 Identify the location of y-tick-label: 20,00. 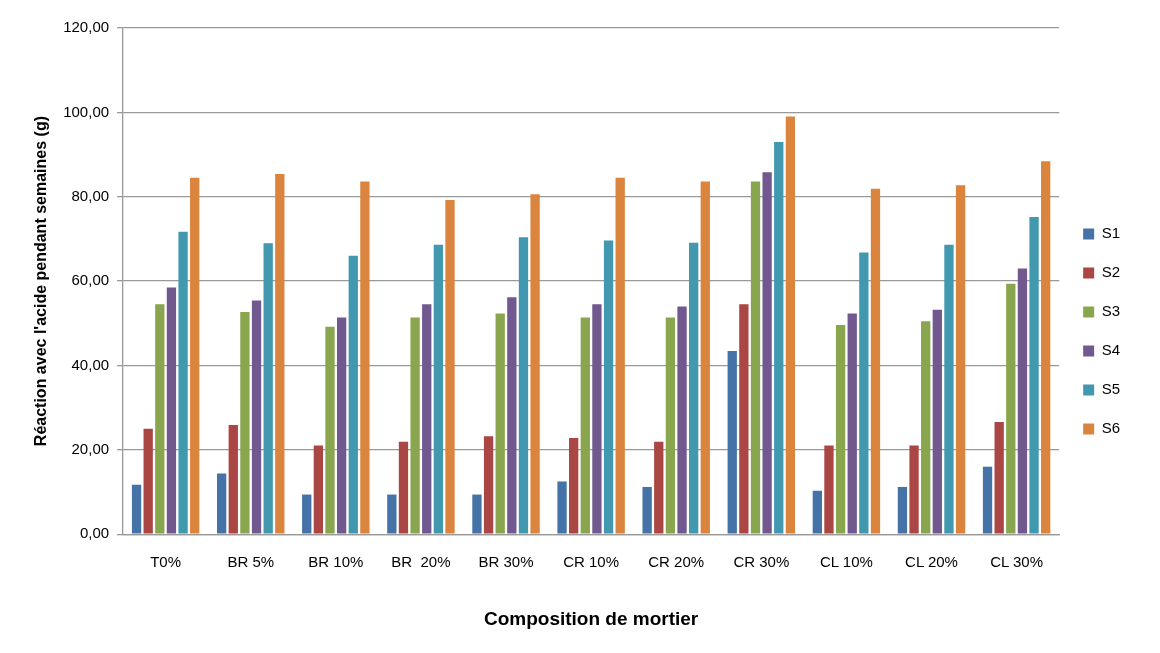
(90, 448).